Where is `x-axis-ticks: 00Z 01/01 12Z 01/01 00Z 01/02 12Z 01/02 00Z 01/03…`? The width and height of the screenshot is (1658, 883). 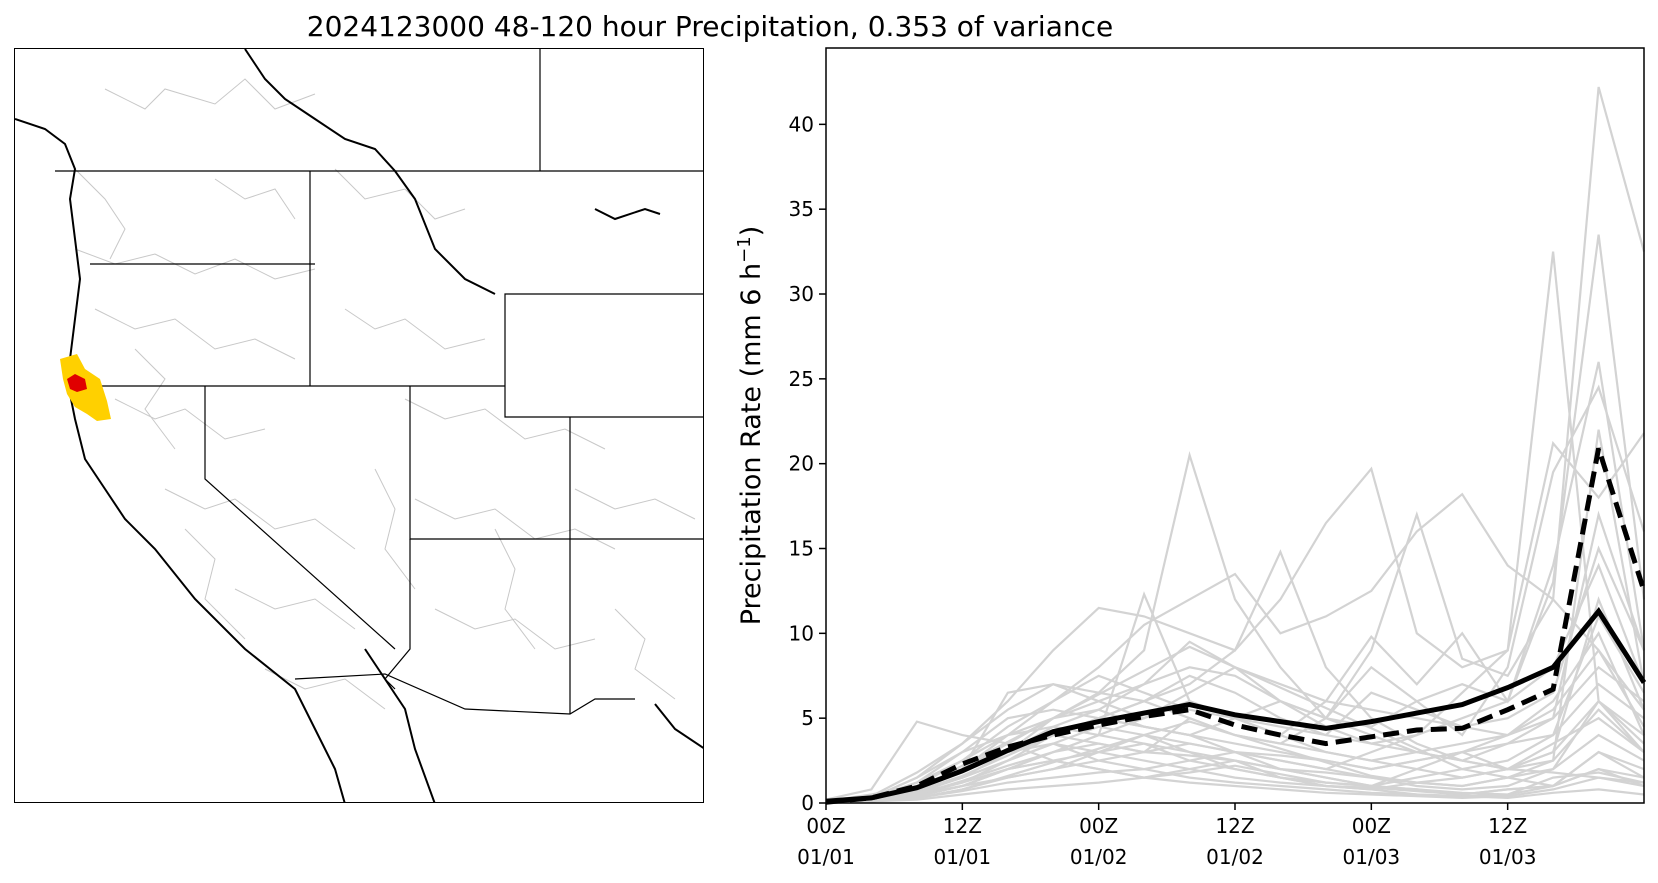
x-axis-ticks: 00Z 01/01 12Z 01/01 00Z 01/02 12Z 01/02 00Z 01/03… is located at coordinates (1166, 836).